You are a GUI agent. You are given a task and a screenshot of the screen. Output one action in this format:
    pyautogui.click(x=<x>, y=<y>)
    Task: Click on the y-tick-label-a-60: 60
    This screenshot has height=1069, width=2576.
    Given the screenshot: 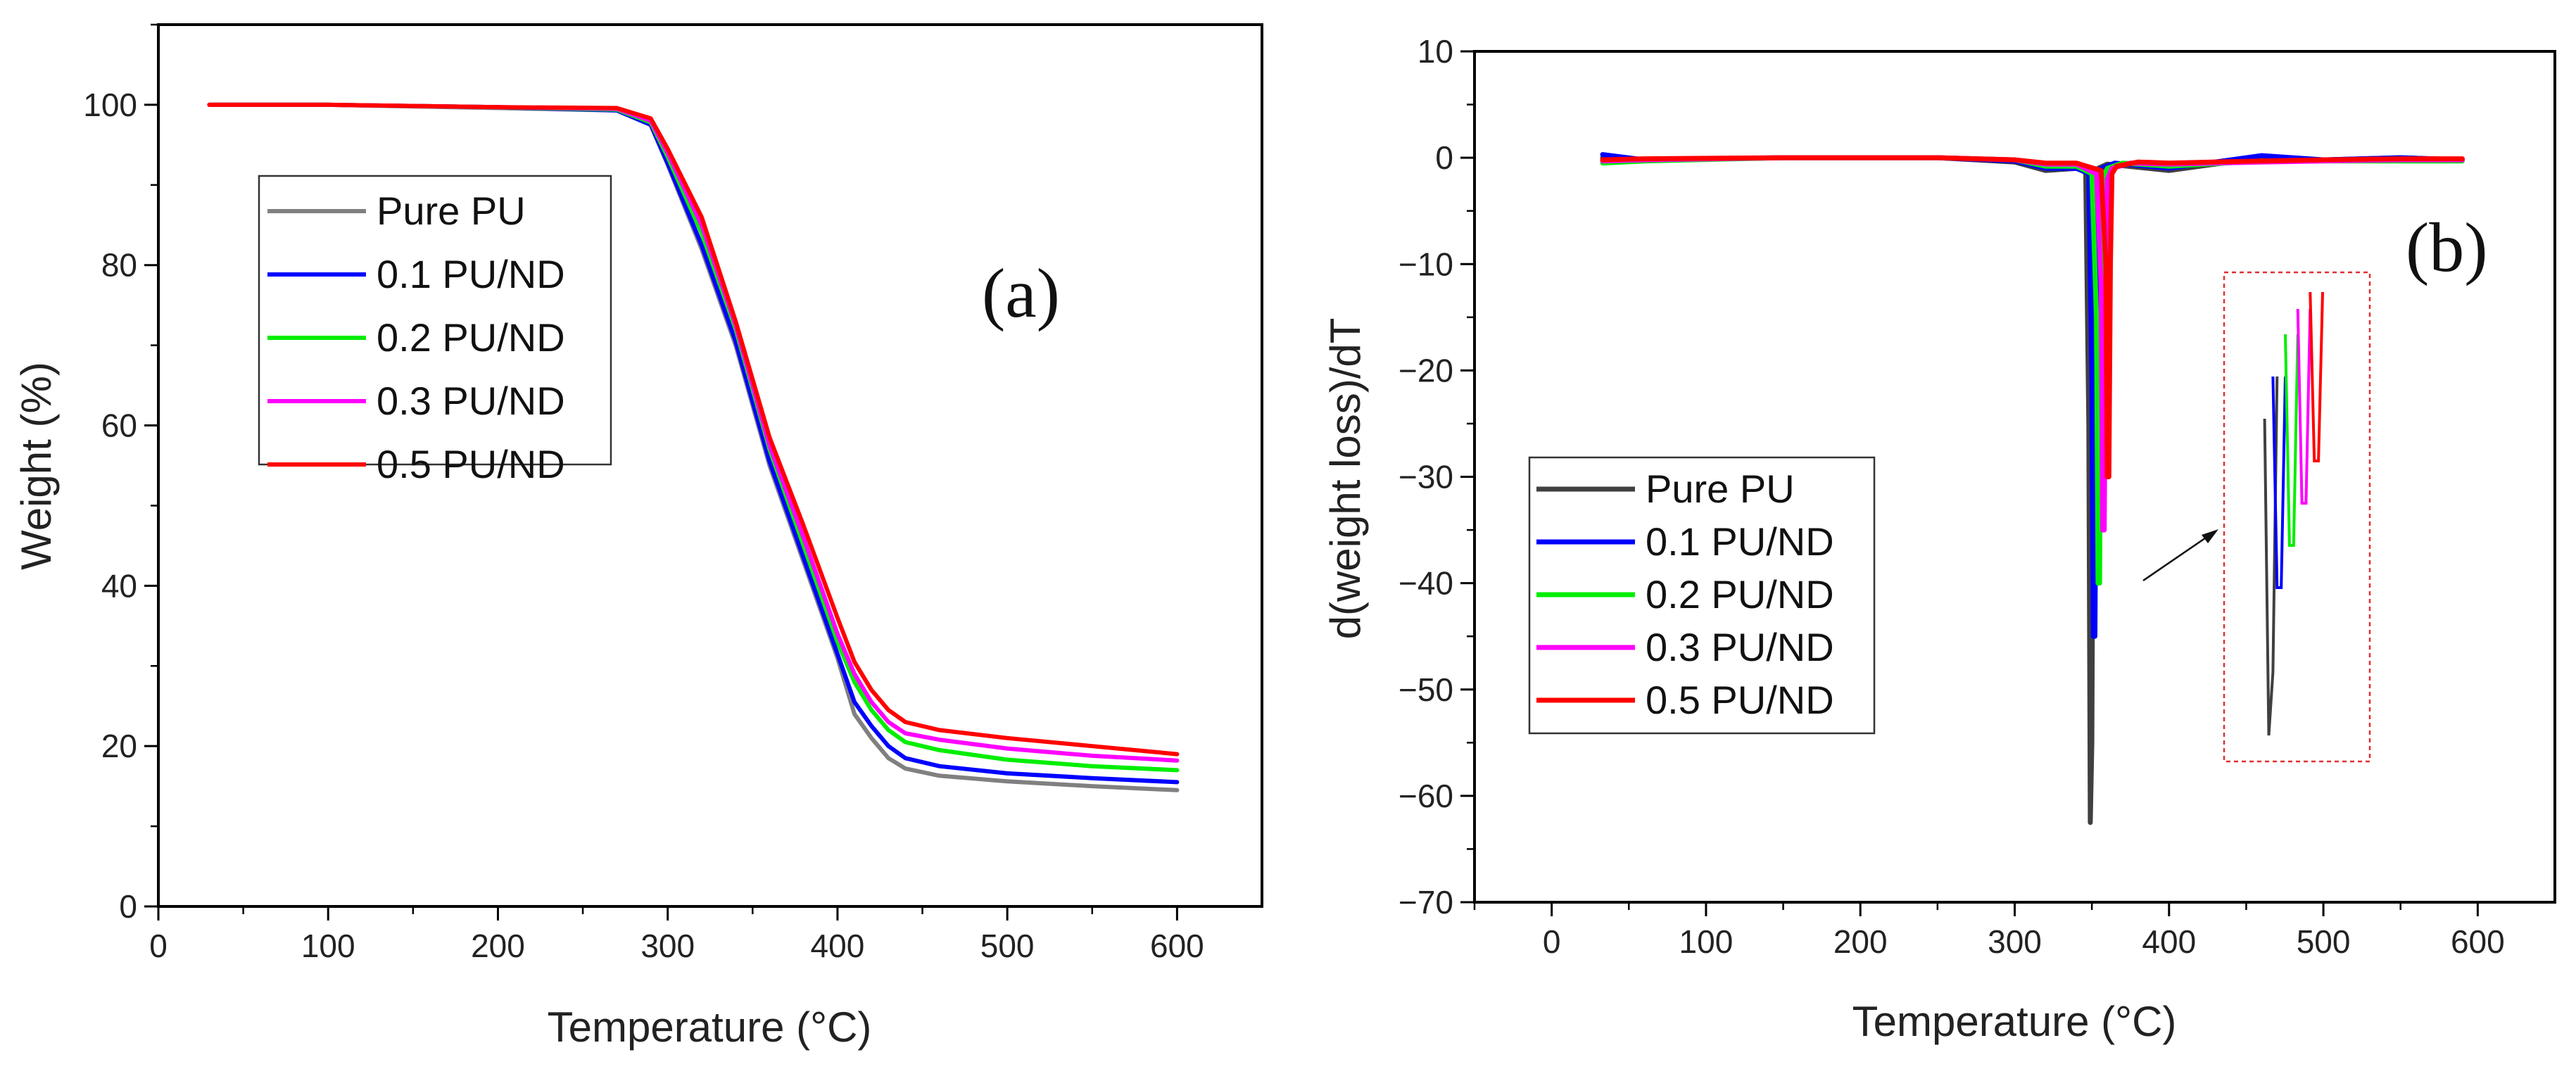 What is the action you would take?
    pyautogui.click(x=119, y=426)
    